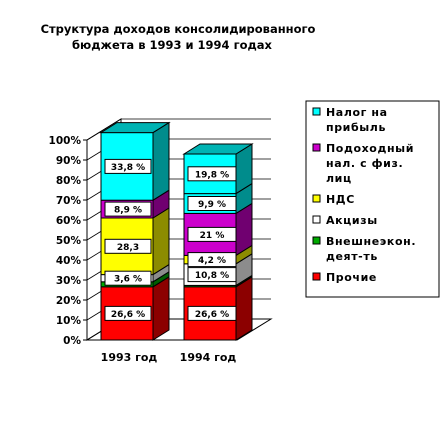  I want to click on chart-title-line: бюджета в 1993 и 1994 годах, so click(172, 45).